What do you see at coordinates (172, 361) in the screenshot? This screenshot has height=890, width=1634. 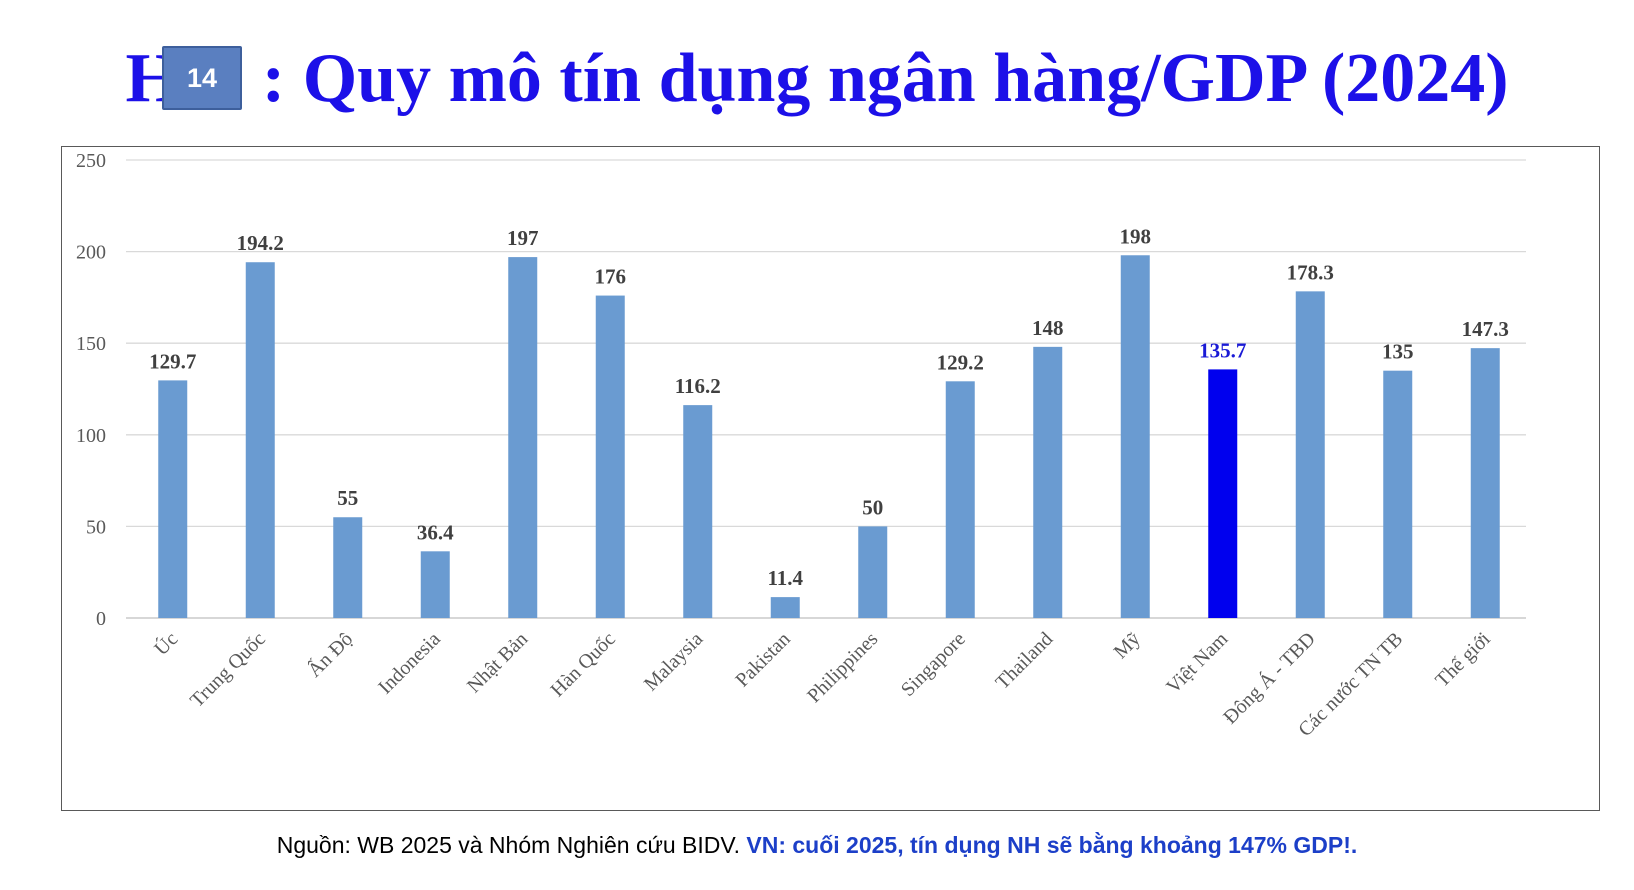 I see `data-label: 129.7` at bounding box center [172, 361].